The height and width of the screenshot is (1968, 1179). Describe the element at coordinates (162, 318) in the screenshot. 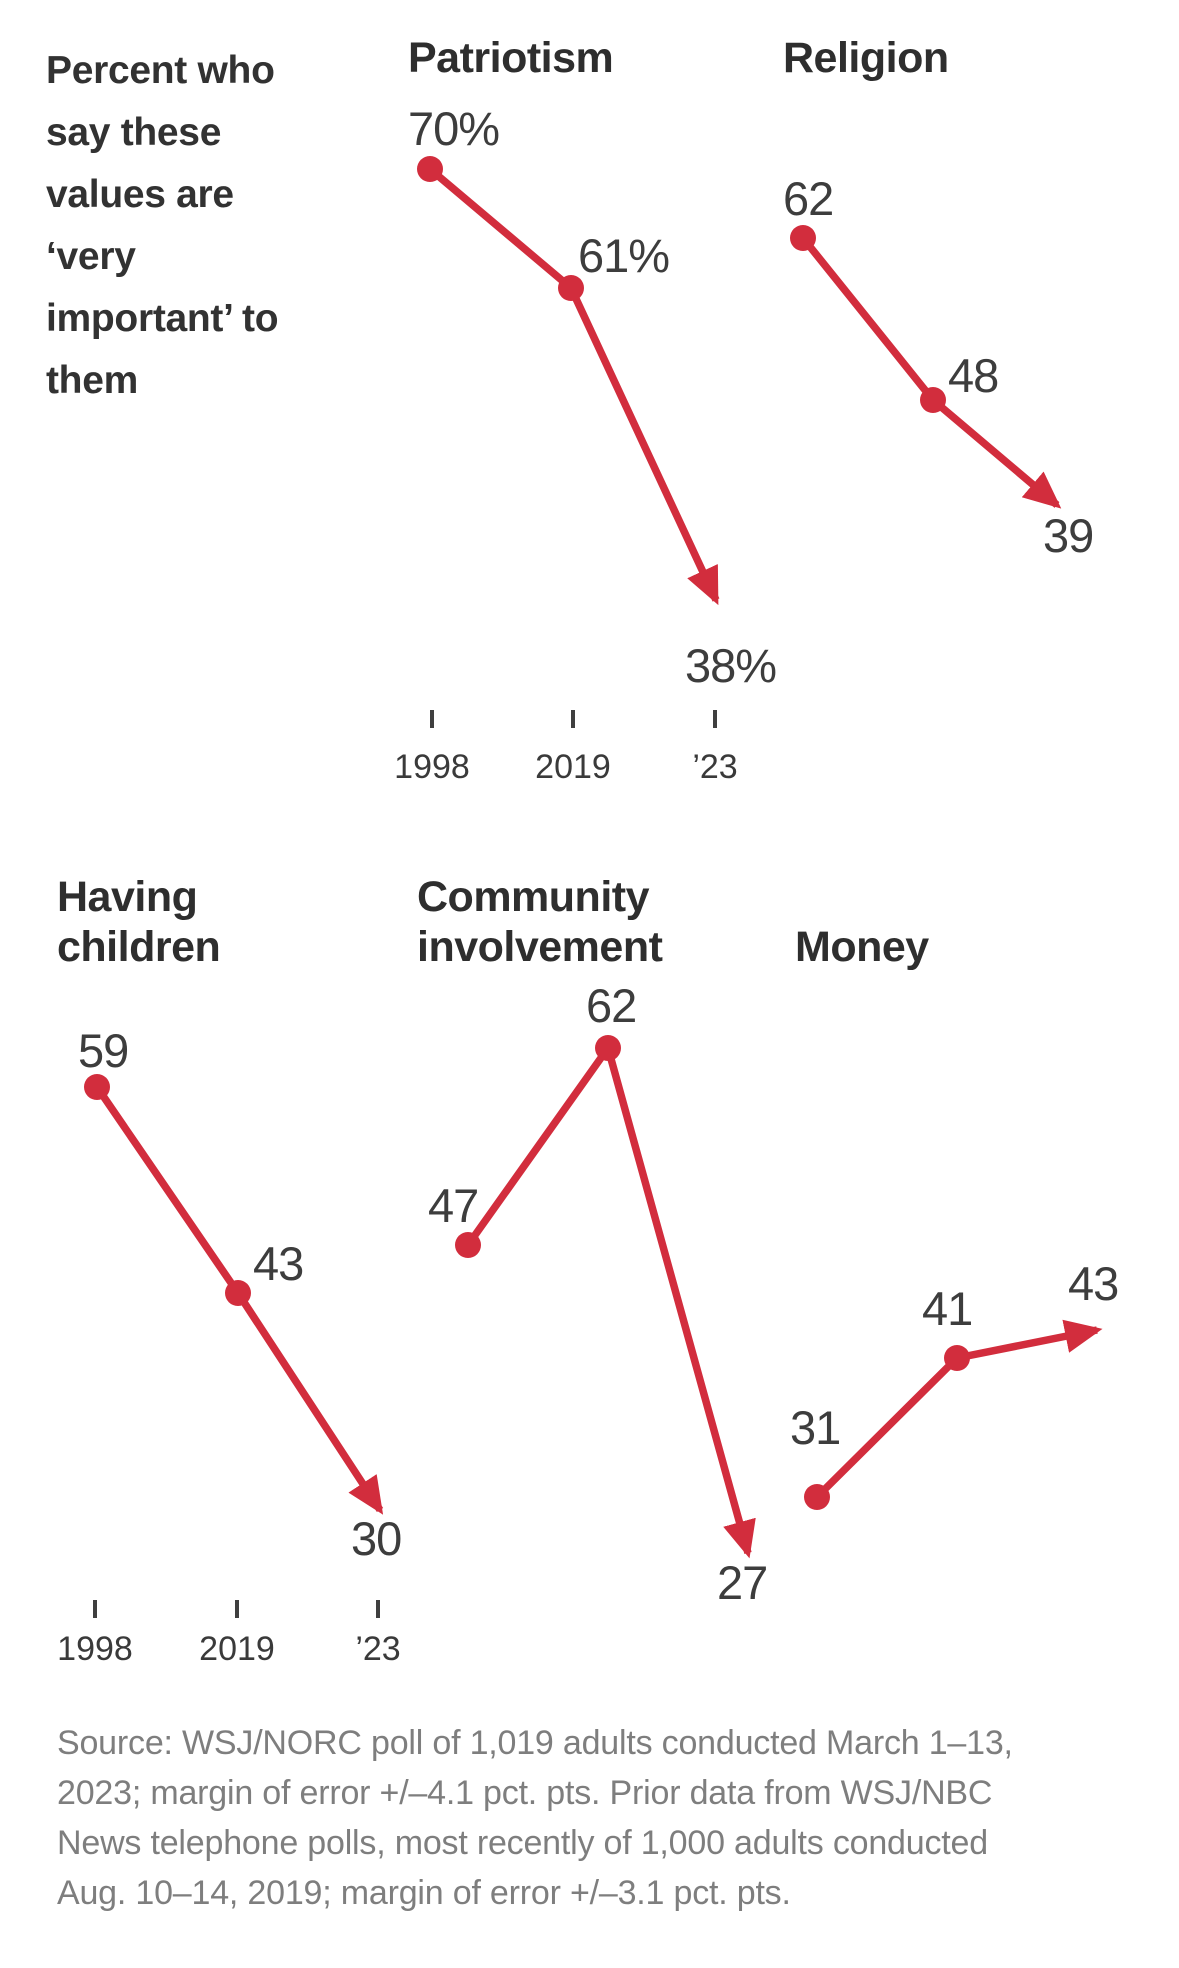

I see `figure-heading-line: important’ to` at that location.